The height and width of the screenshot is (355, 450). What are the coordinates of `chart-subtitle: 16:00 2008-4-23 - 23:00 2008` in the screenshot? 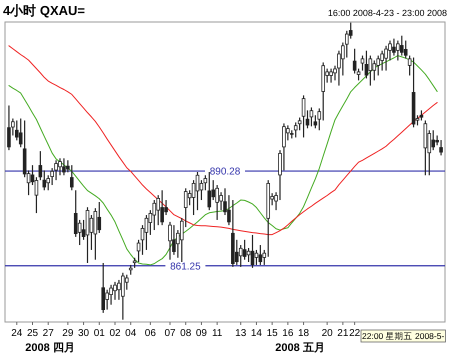 It's located at (387, 13).